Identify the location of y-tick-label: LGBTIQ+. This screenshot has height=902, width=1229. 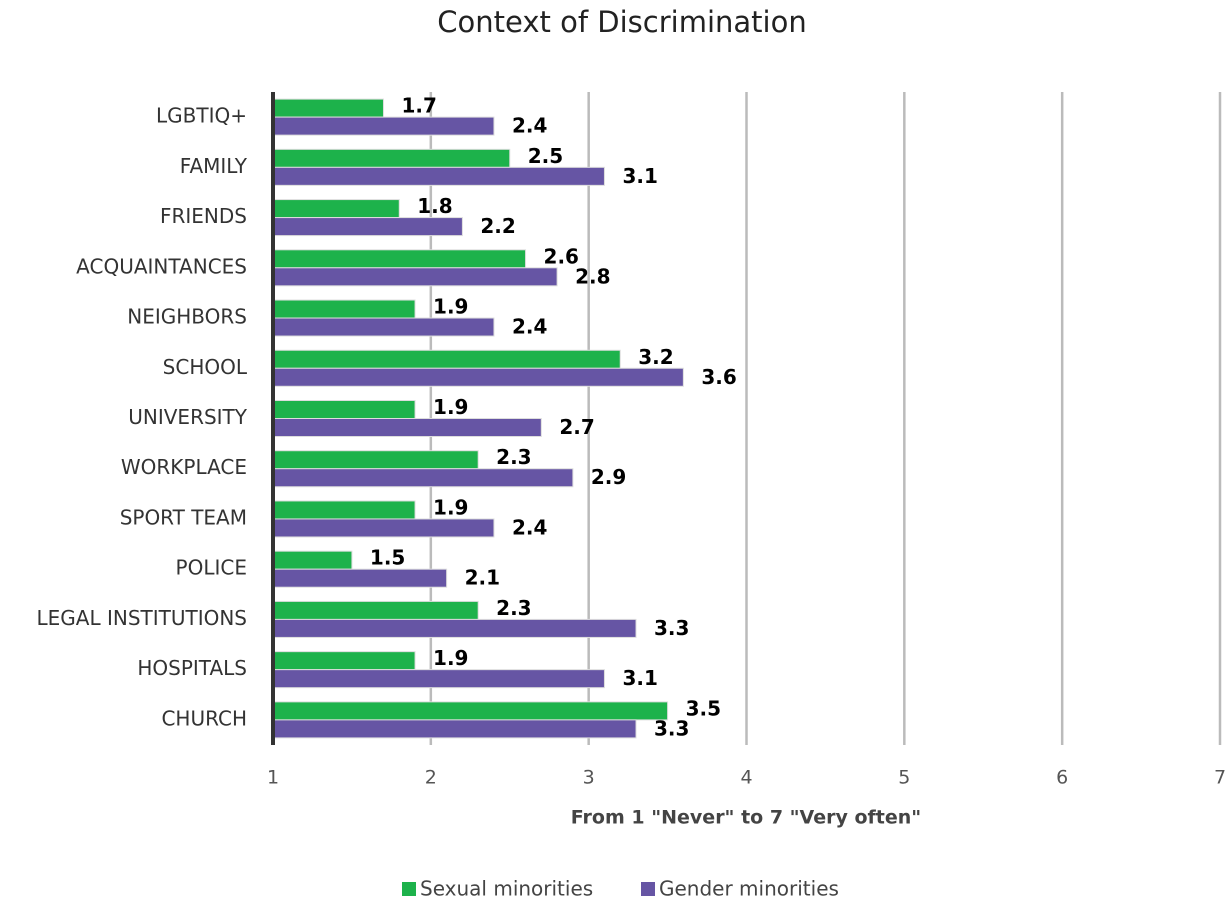
(201, 116).